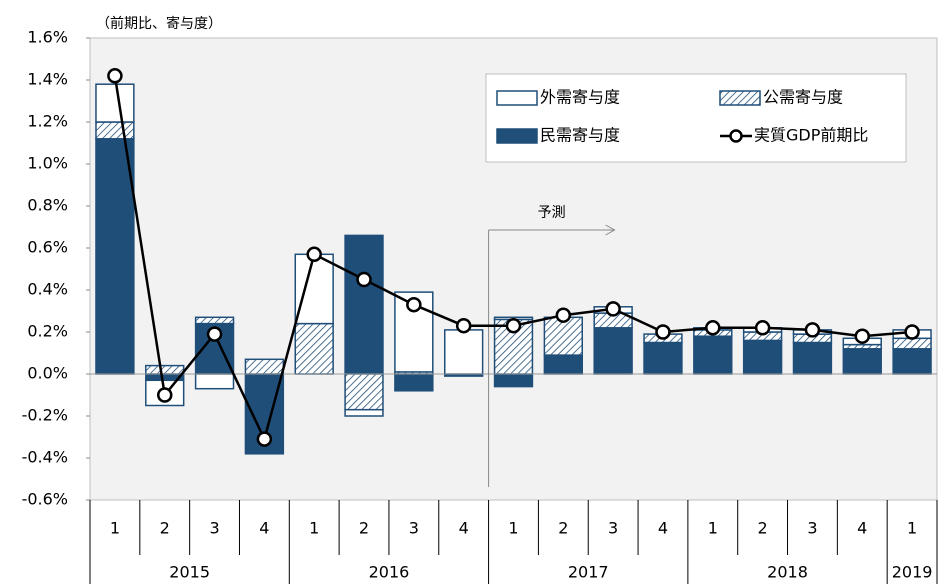 This screenshot has width=938, height=584. I want to click on forecast-arrowhead, so click(610, 230).